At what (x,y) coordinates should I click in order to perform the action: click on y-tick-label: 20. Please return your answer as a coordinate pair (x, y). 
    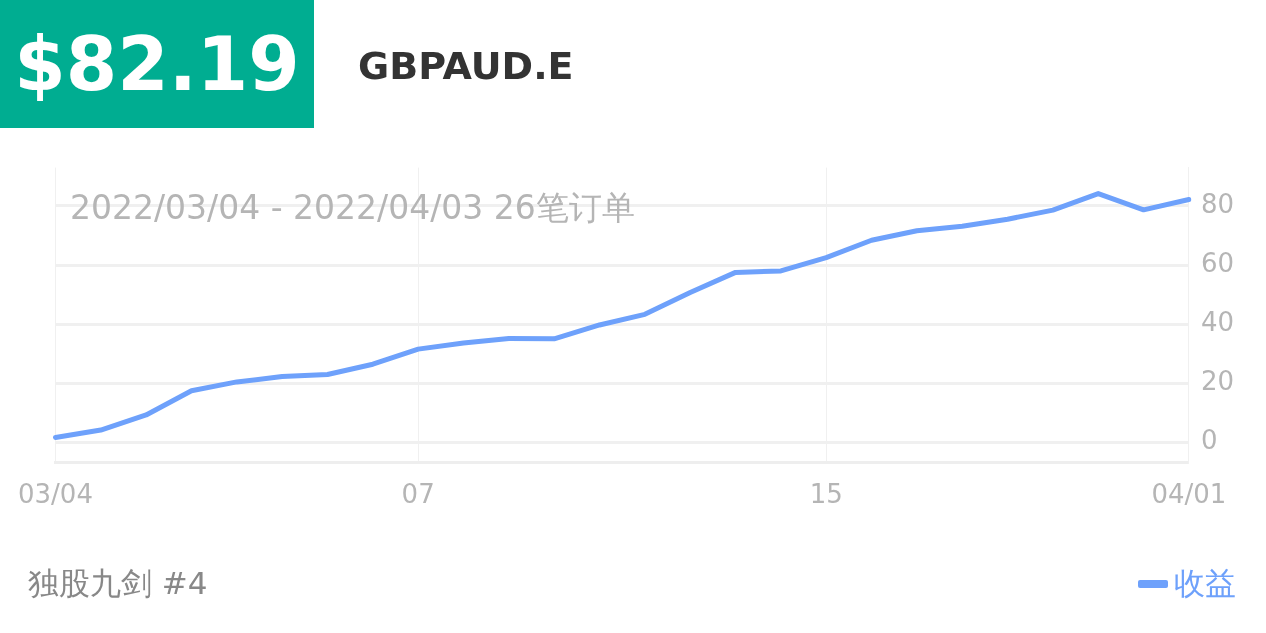
    Looking at the image, I should click on (1217, 380).